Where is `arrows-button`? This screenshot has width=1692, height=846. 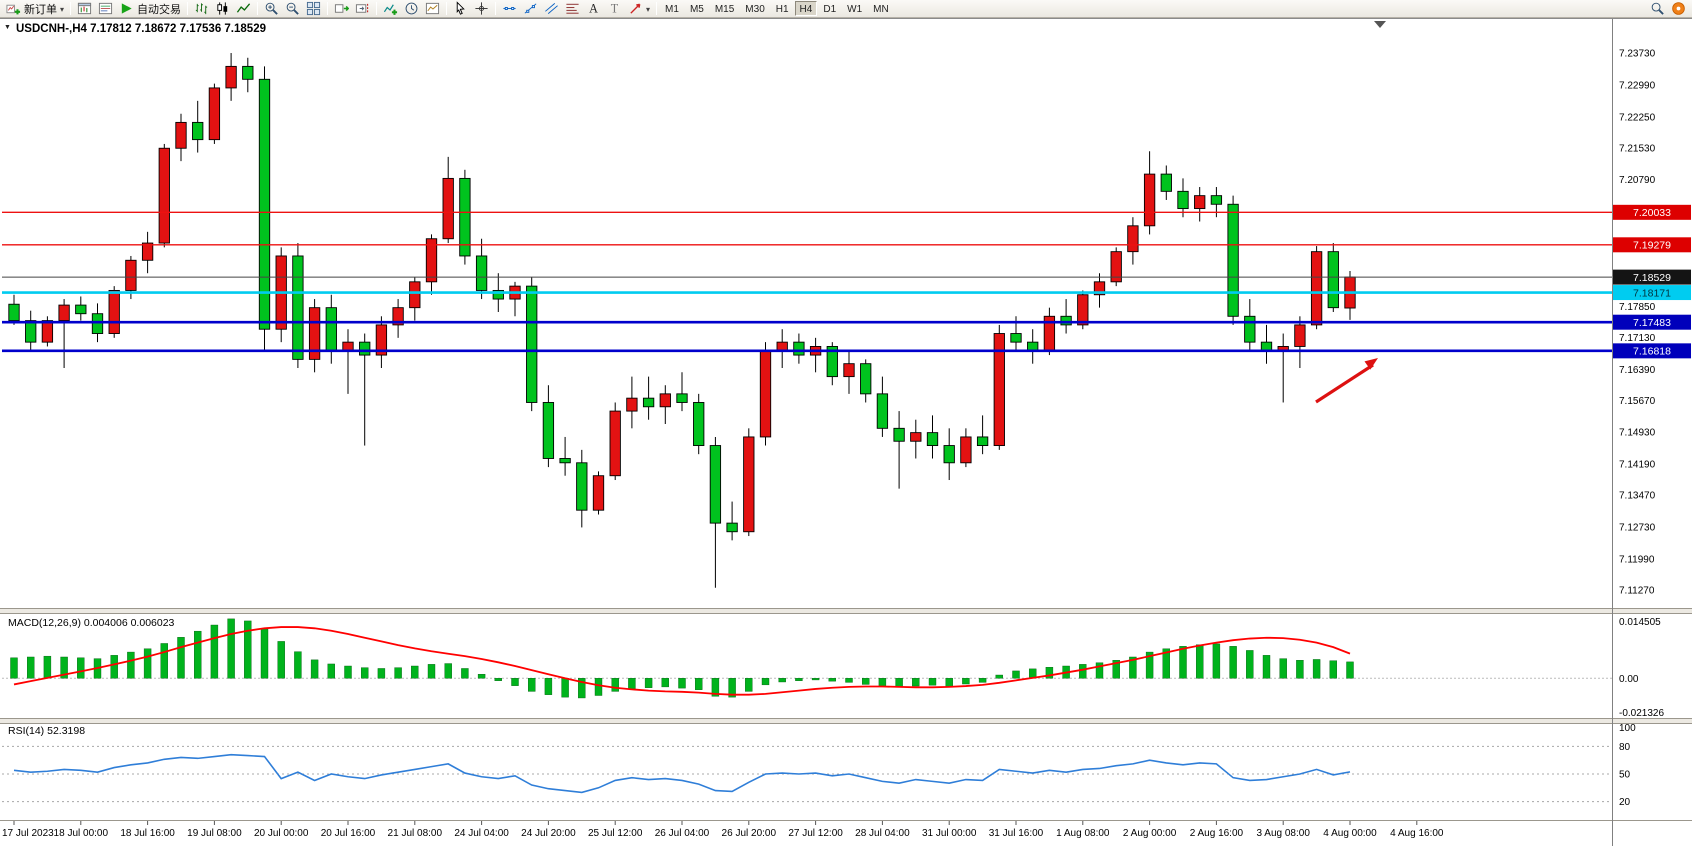
arrows-button is located at coordinates (639, 9).